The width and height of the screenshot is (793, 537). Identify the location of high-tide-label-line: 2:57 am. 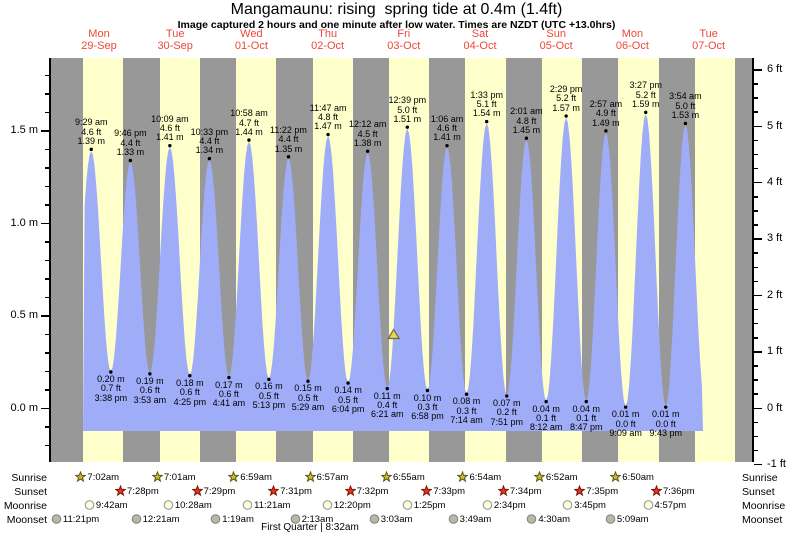
(606, 103).